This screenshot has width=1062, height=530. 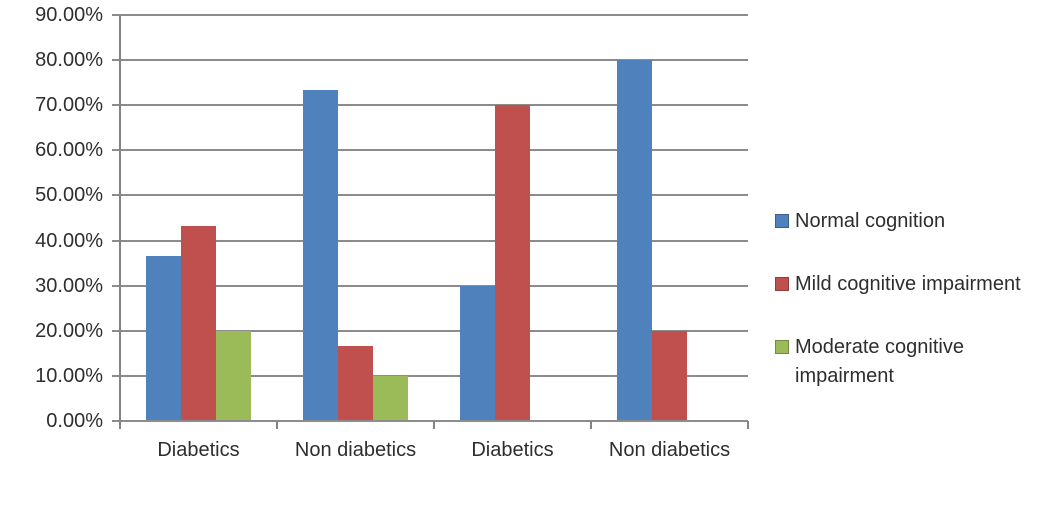 What do you see at coordinates (69, 285) in the screenshot?
I see `y-axis-tick-label: 30.00%` at bounding box center [69, 285].